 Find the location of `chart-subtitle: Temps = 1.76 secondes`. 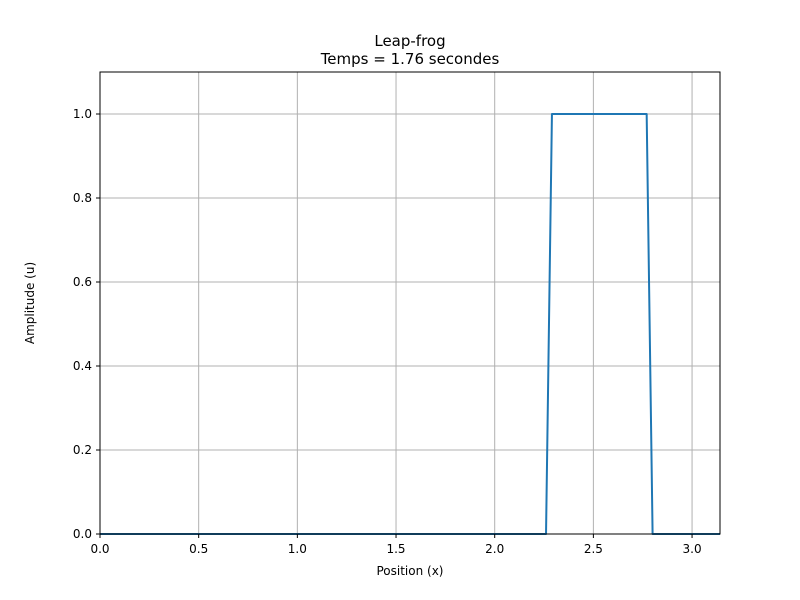

chart-subtitle: Temps = 1.76 secondes is located at coordinates (410, 59).